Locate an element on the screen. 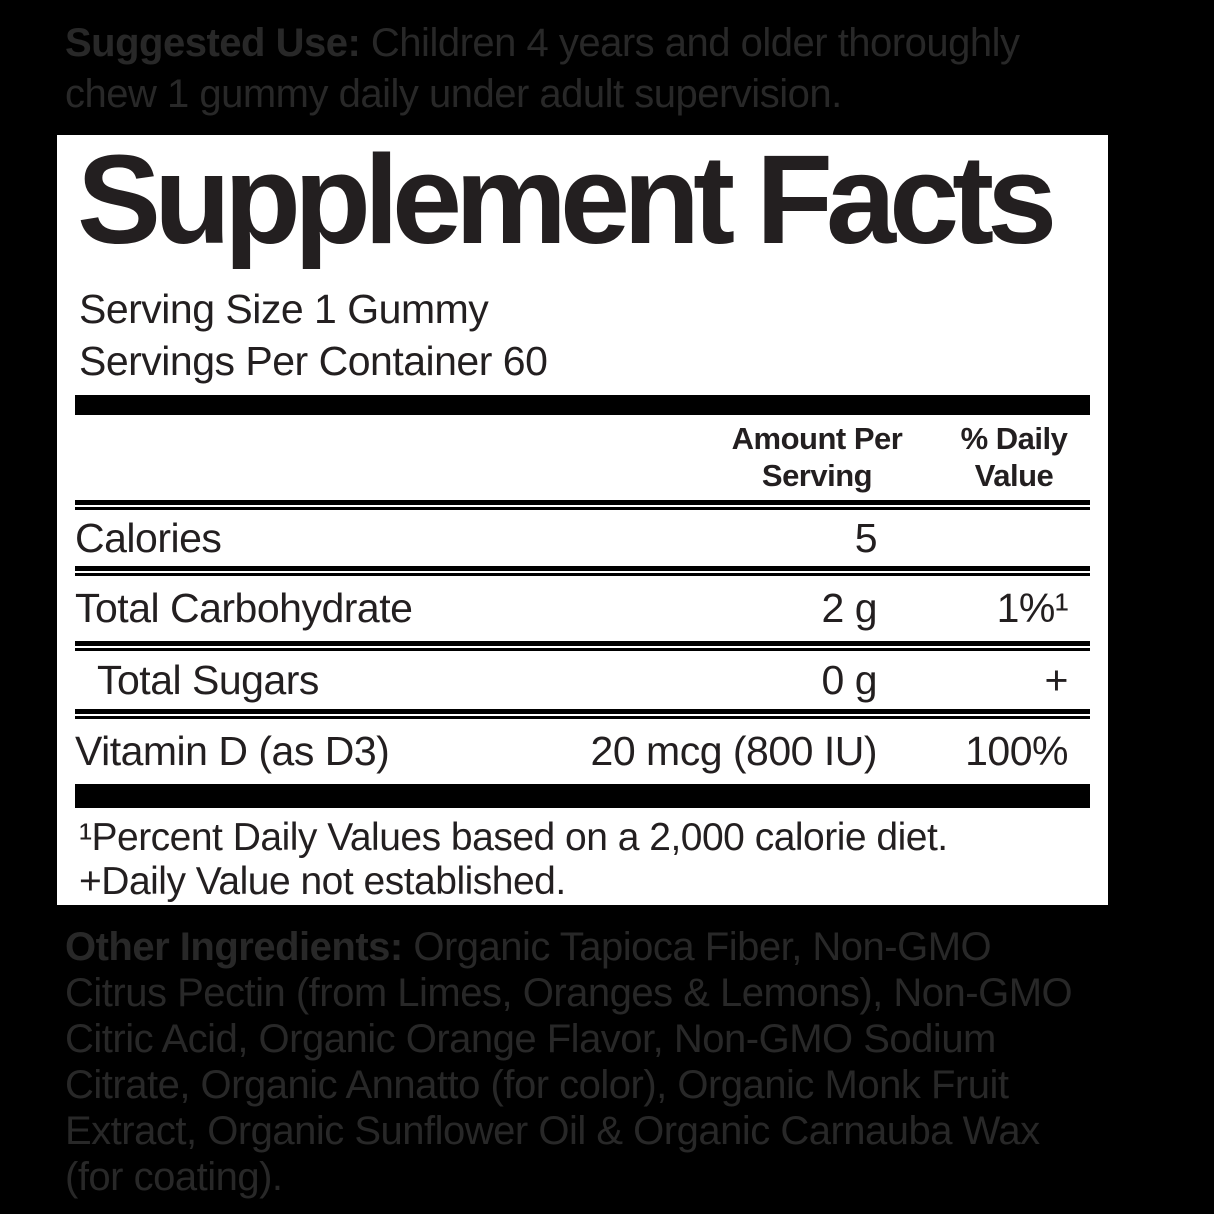 The image size is (1214, 1214). other-ingredients-label: Other Ingredients: is located at coordinates (234, 947).